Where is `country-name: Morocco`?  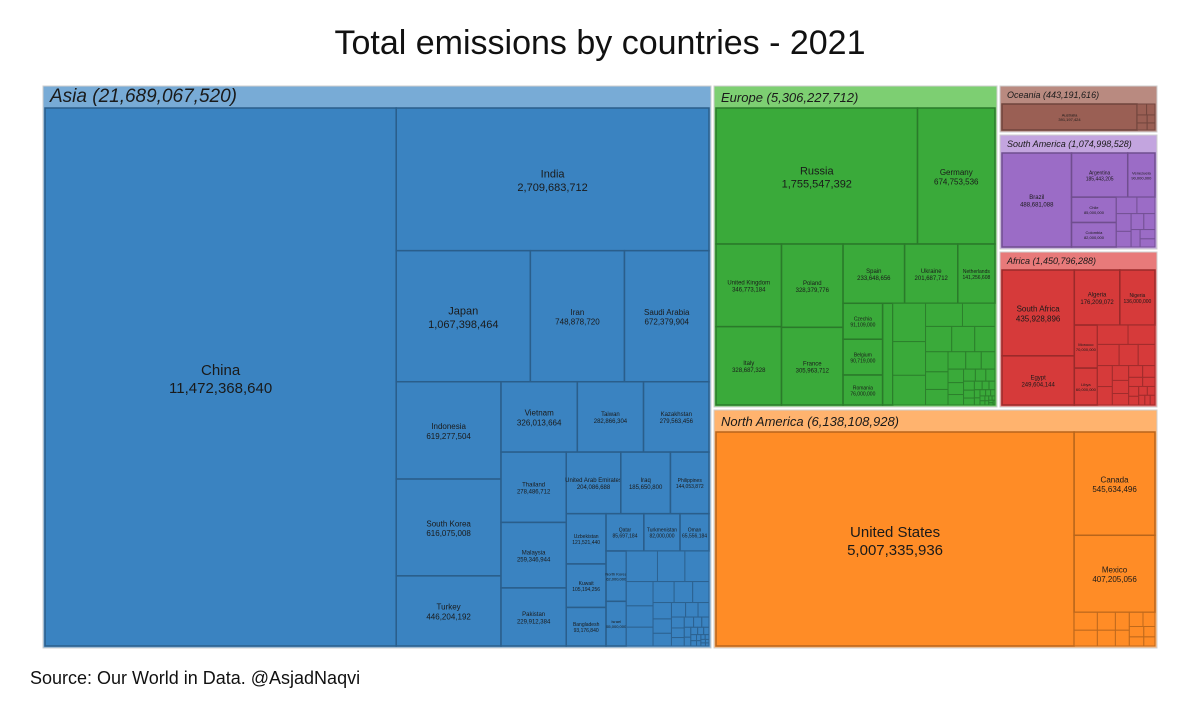
country-name: Morocco is located at coordinates (1086, 344).